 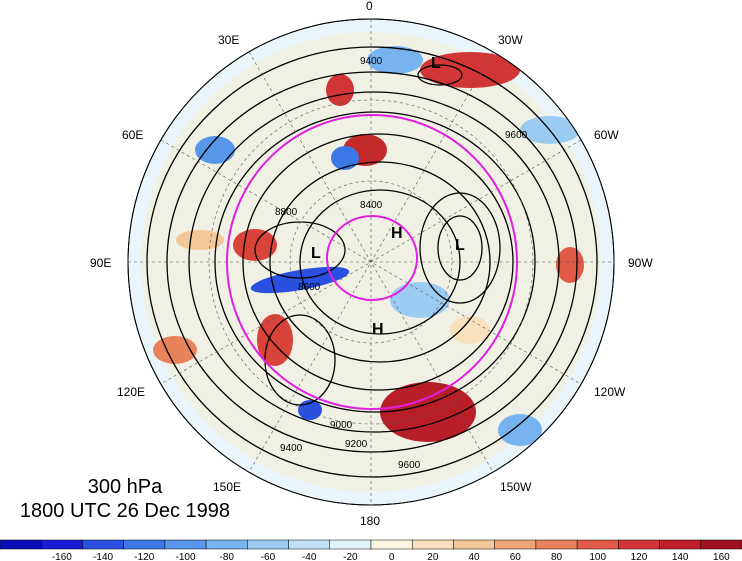 I want to click on colorbar-label: -40, so click(x=309, y=556).